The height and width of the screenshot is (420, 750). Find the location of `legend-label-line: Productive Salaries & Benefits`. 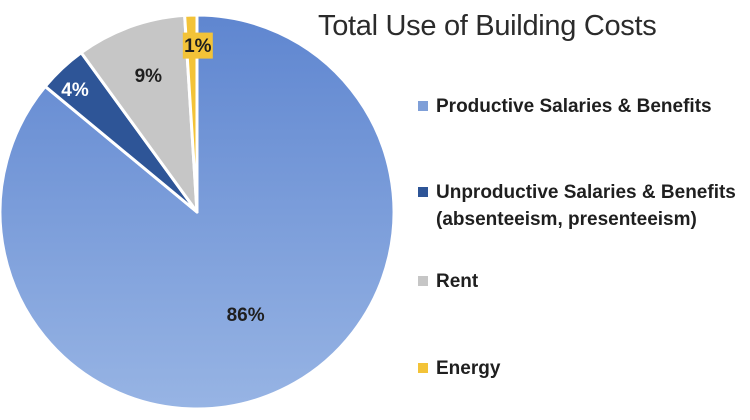

legend-label-line: Productive Salaries & Benefits is located at coordinates (574, 106).